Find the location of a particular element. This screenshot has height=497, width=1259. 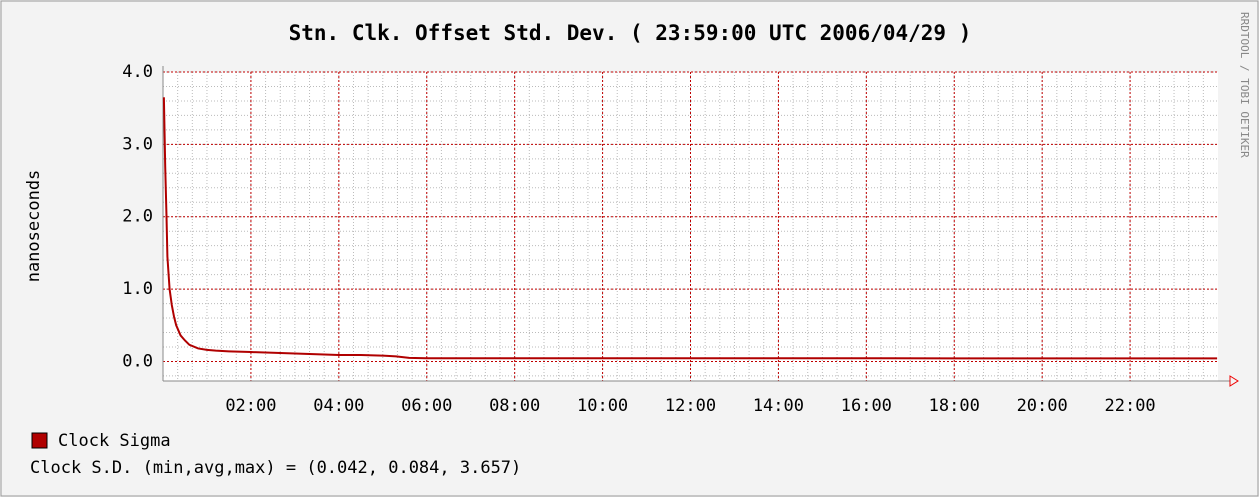

x-tick-label: 16:00 is located at coordinates (866, 406).